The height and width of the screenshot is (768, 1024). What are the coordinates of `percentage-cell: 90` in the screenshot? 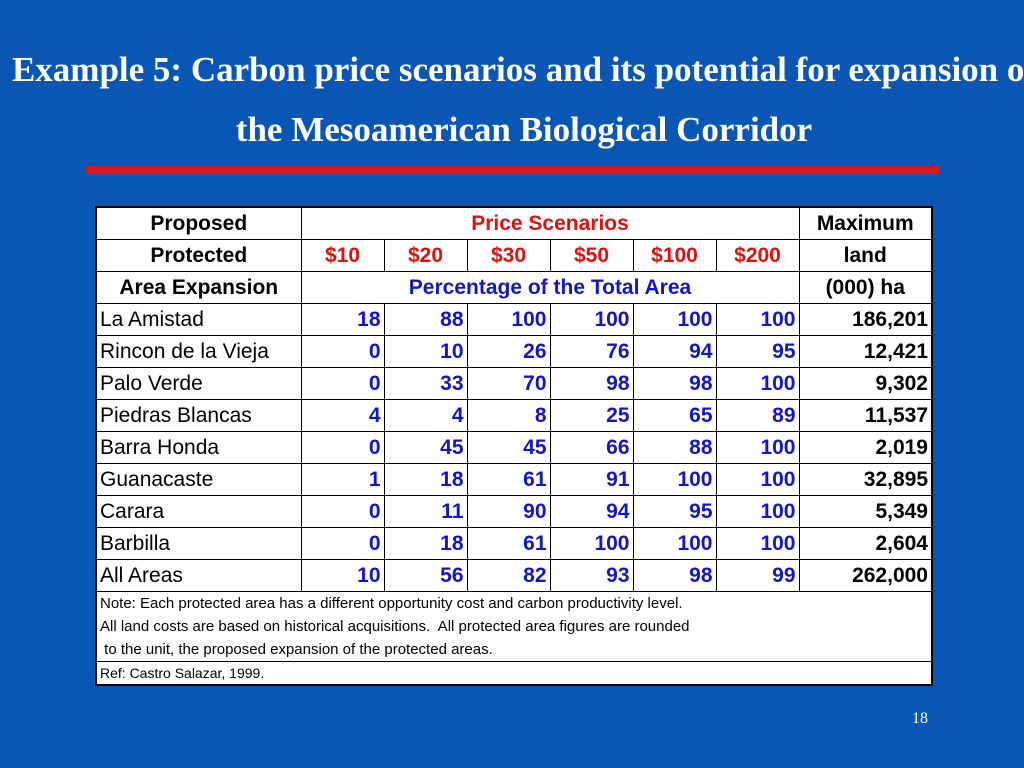 It's located at (508, 511).